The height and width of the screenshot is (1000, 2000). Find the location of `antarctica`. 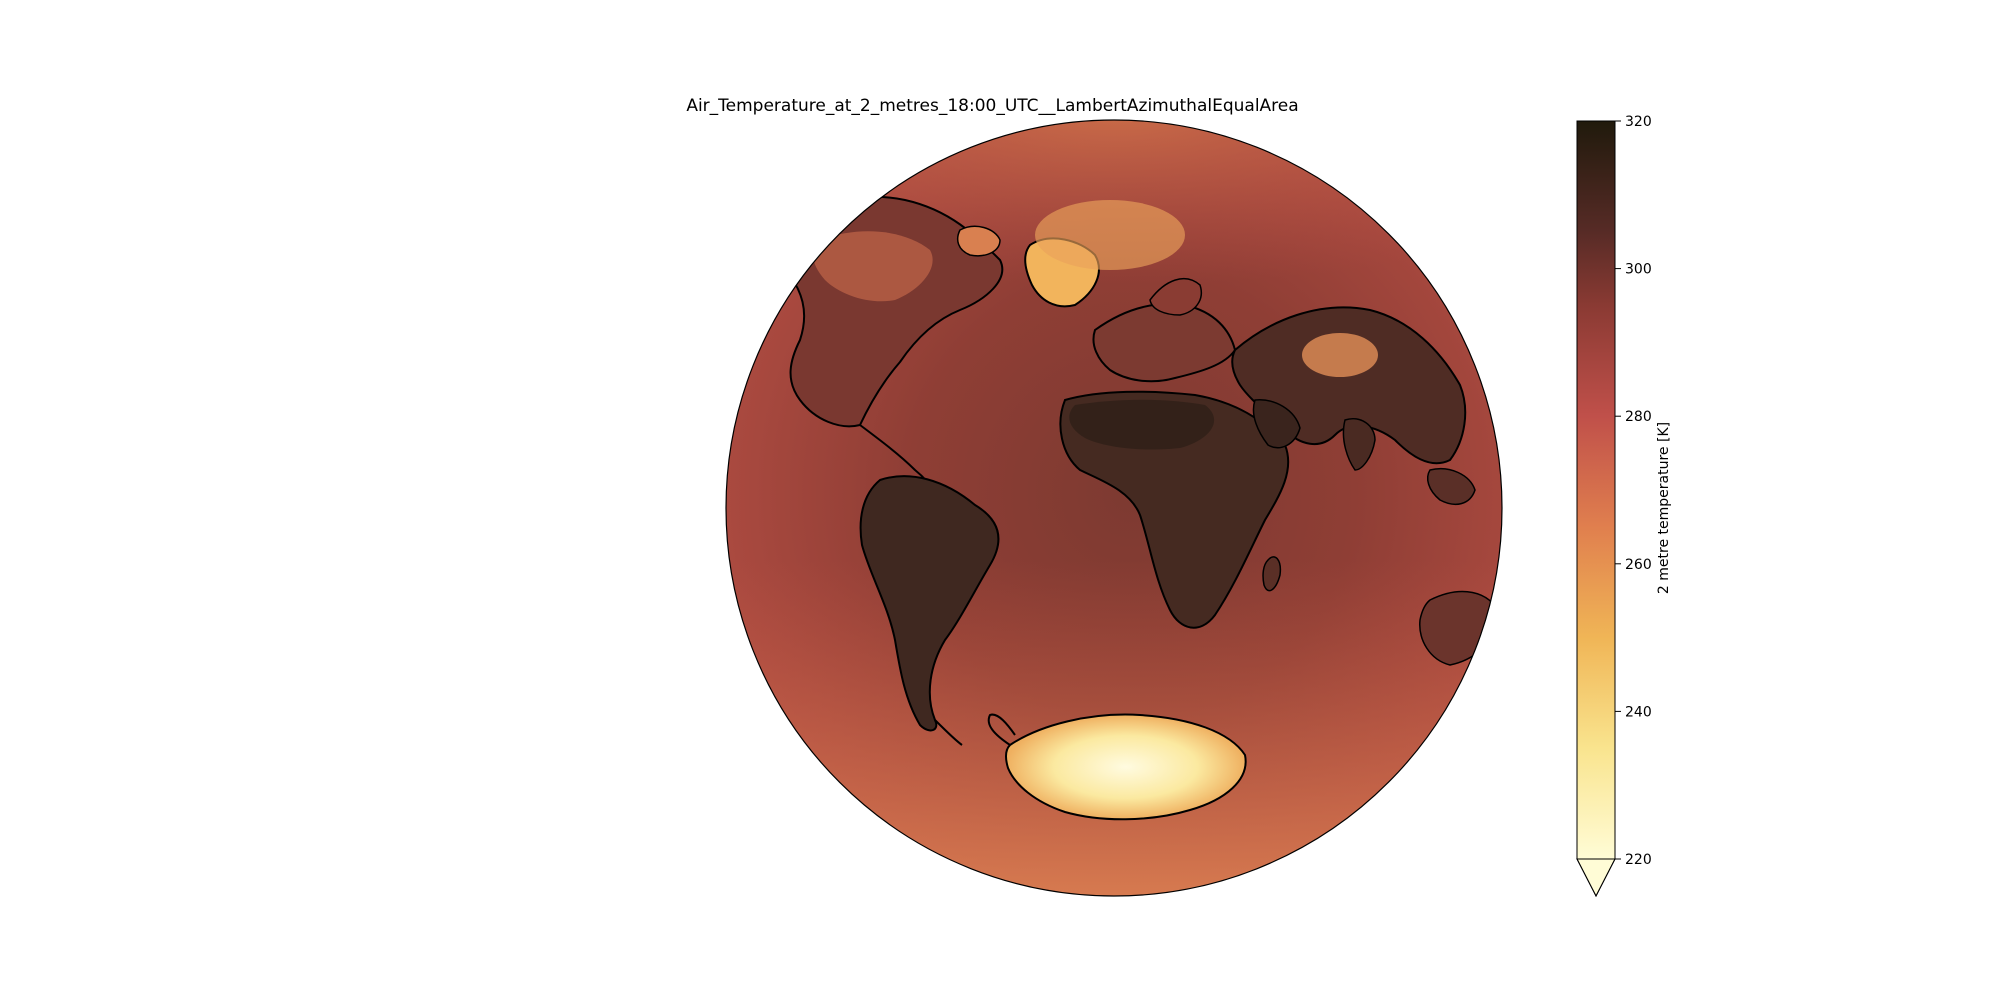

antarctica is located at coordinates (1125, 767).